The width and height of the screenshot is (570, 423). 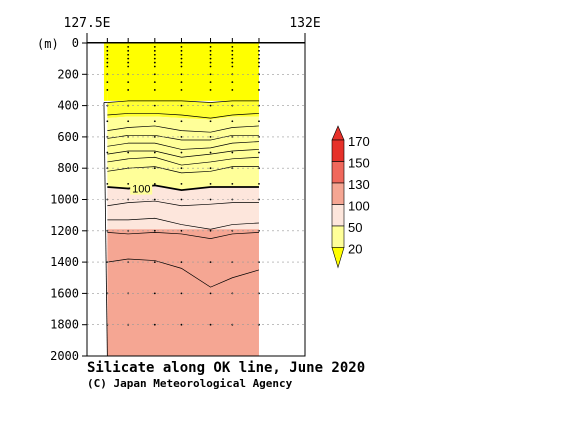 I want to click on surface-band-west, so click(x=105, y=72).